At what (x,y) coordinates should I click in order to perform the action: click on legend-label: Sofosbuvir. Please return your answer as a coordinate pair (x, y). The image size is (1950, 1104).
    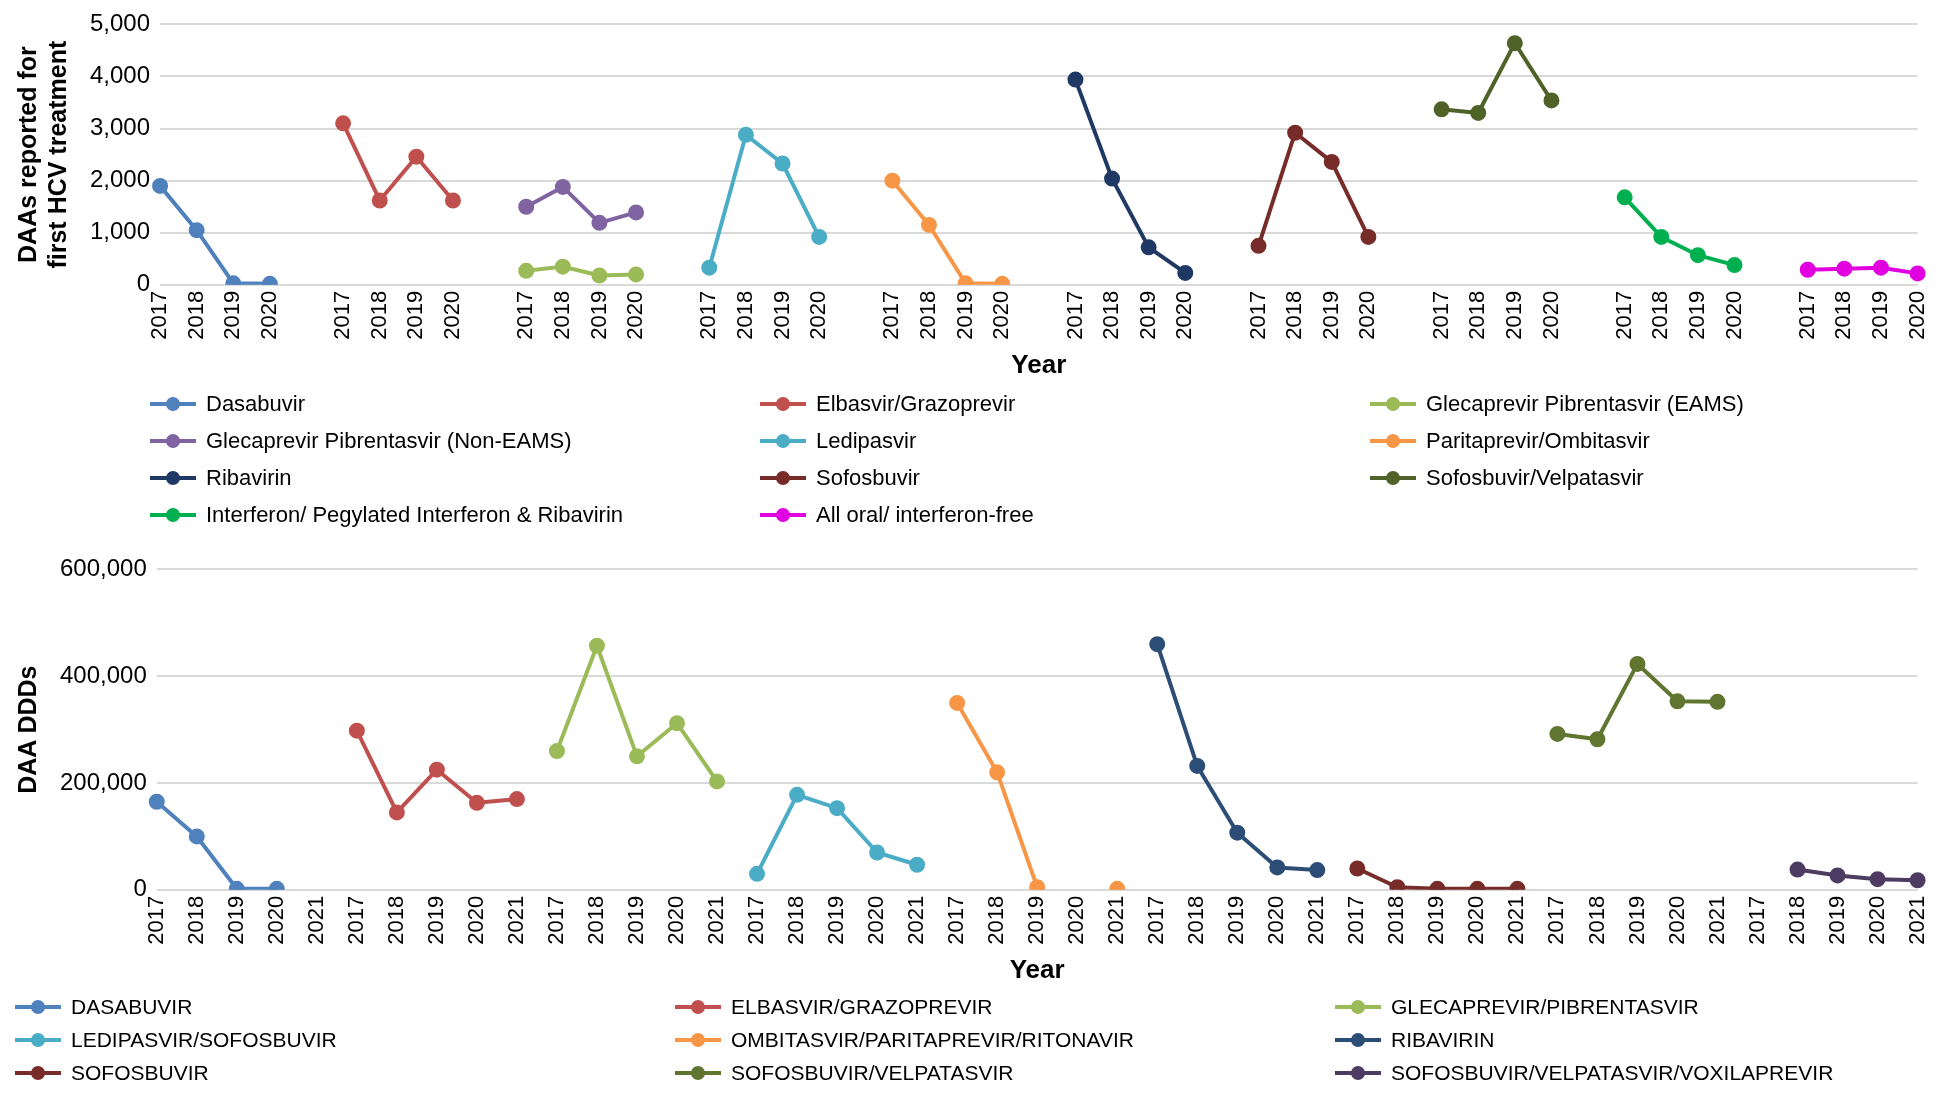
    Looking at the image, I should click on (868, 477).